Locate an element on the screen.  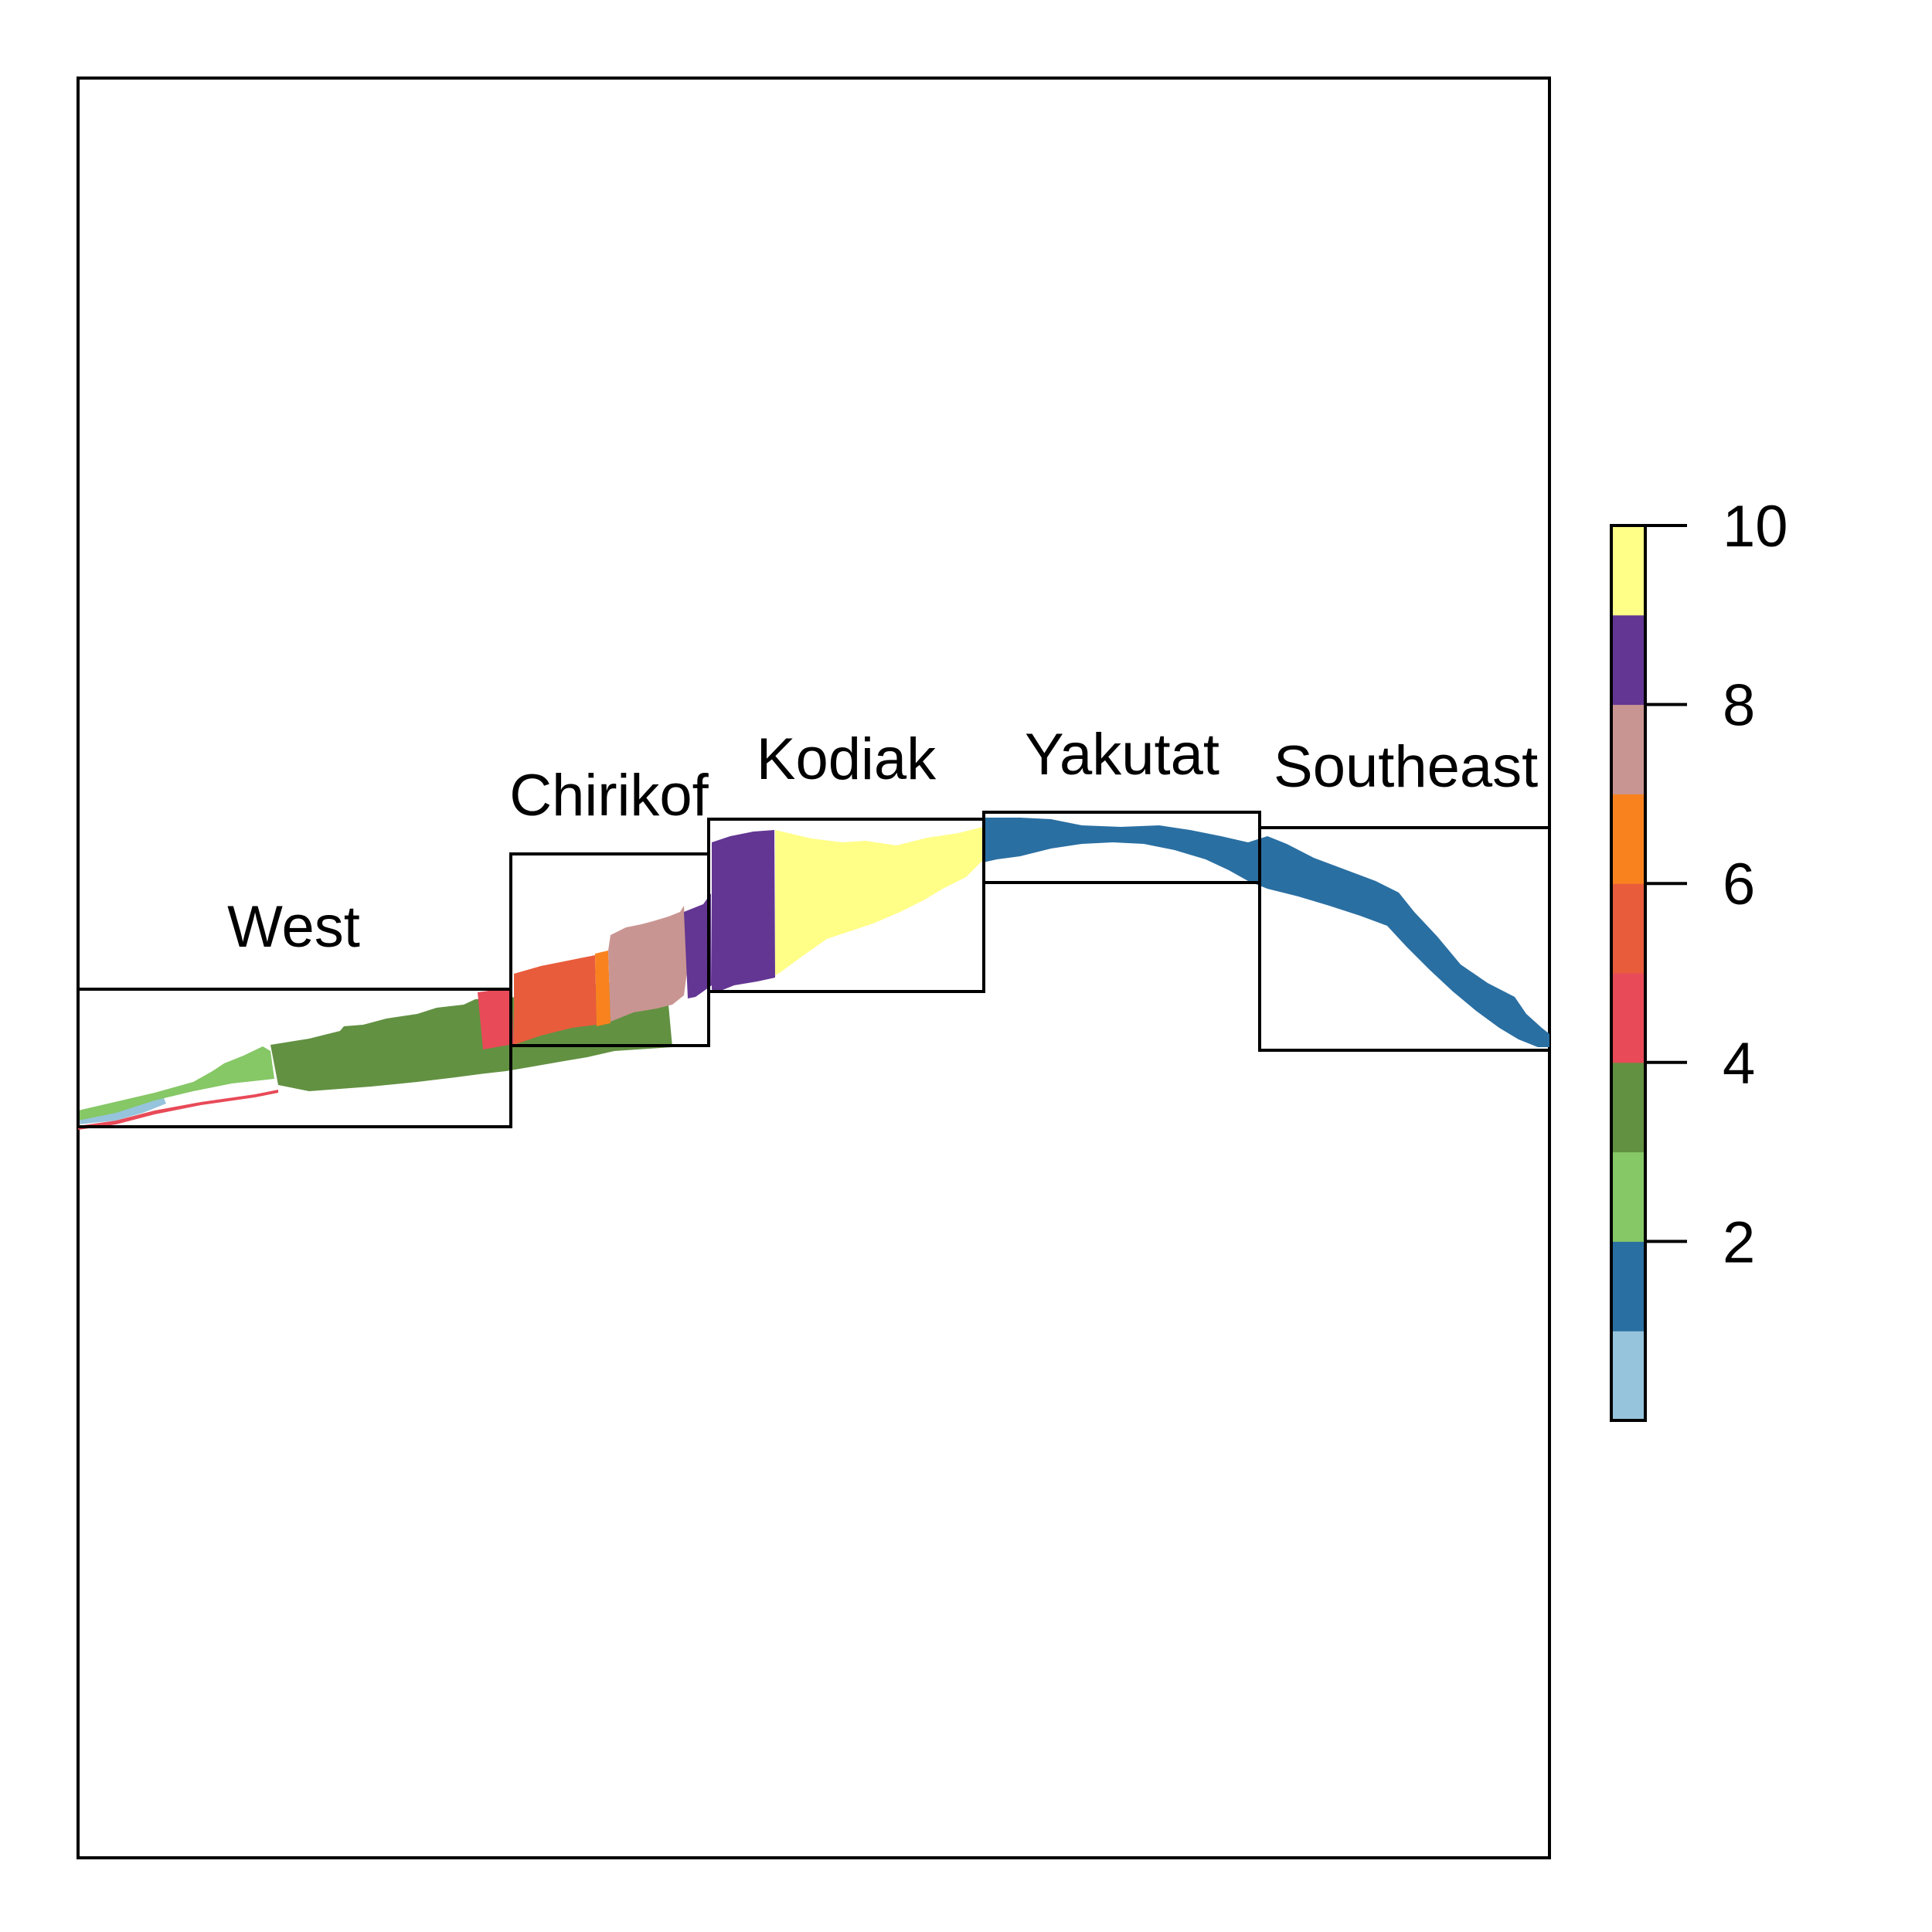
strata-chirikof is located at coordinates (613, 969).